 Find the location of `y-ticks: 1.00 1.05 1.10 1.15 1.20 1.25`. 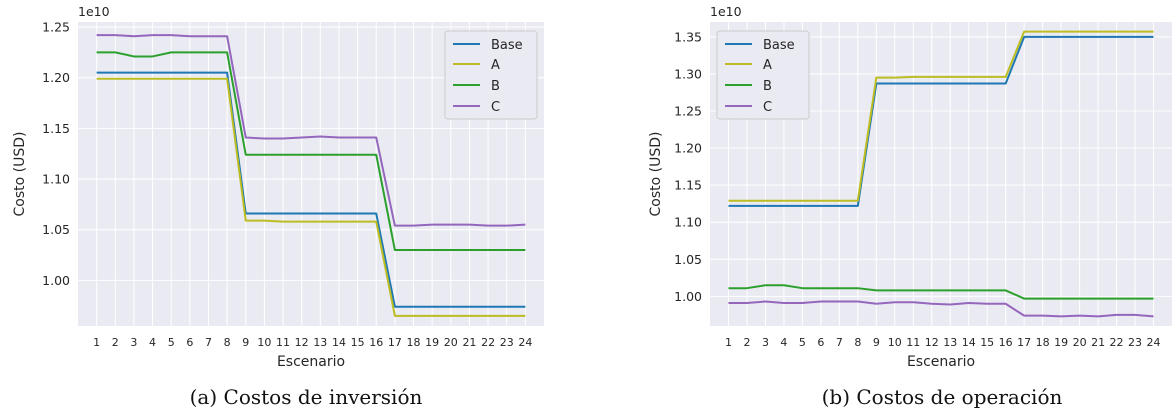

y-ticks: 1.00 1.05 1.10 1.15 1.20 1.25 is located at coordinates (56, 154).